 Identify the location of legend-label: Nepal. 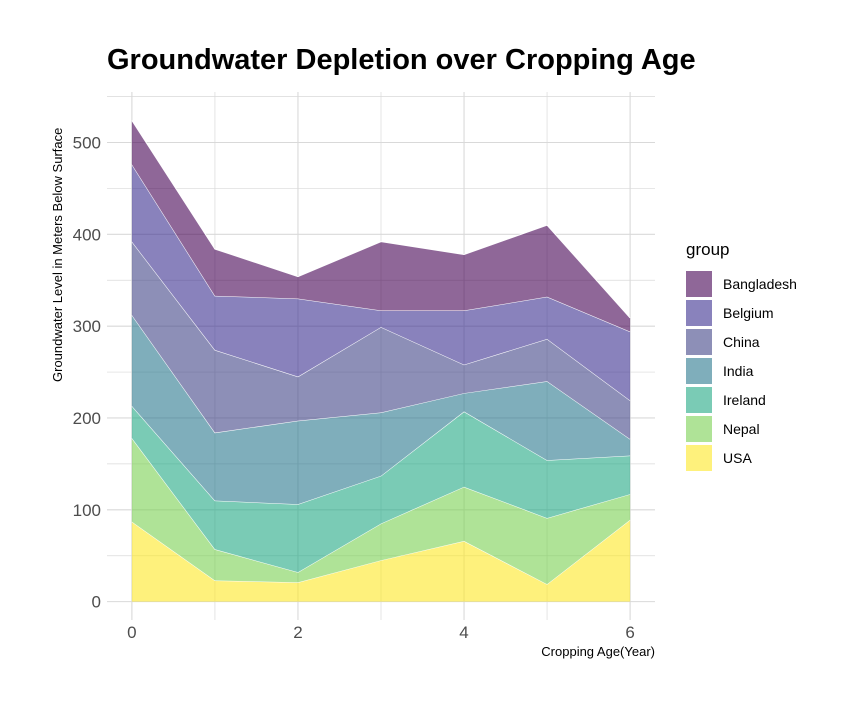
(741, 428).